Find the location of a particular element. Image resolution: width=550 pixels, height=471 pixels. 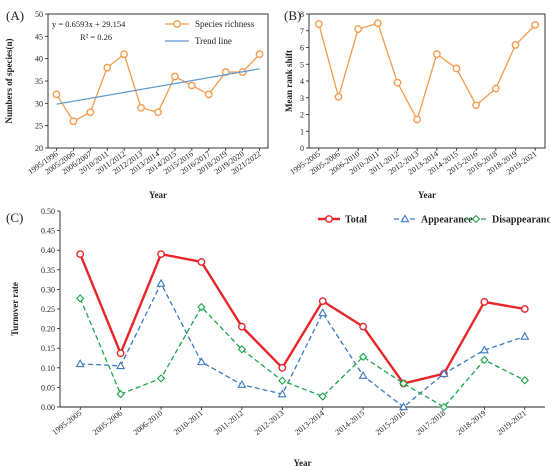

y-tick-label: 25 is located at coordinates (39, 126).